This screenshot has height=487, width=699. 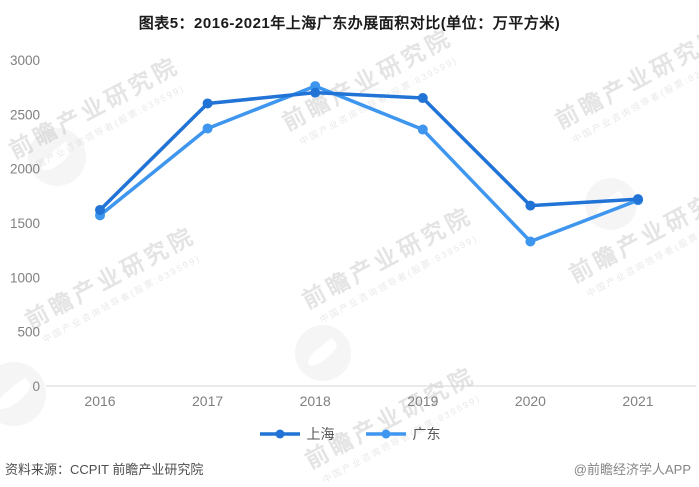 I want to click on svg-text: 1000, so click(x=25, y=277).